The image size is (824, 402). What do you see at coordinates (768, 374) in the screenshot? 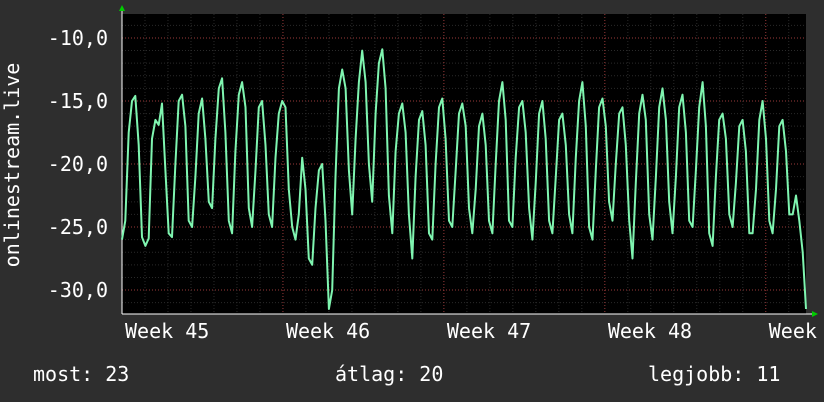
I see `stat-best-value: 11` at bounding box center [768, 374].